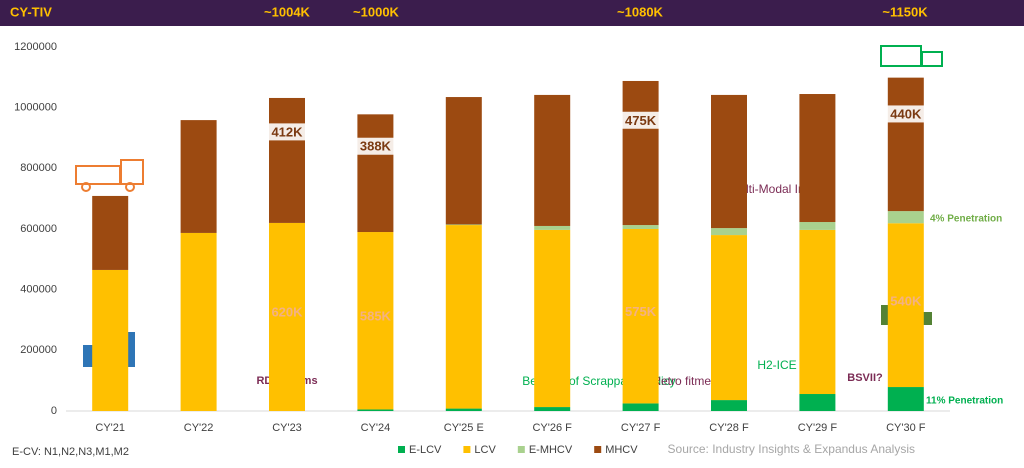 The height and width of the screenshot is (468, 1024). I want to click on data-label: 620K, so click(287, 312).